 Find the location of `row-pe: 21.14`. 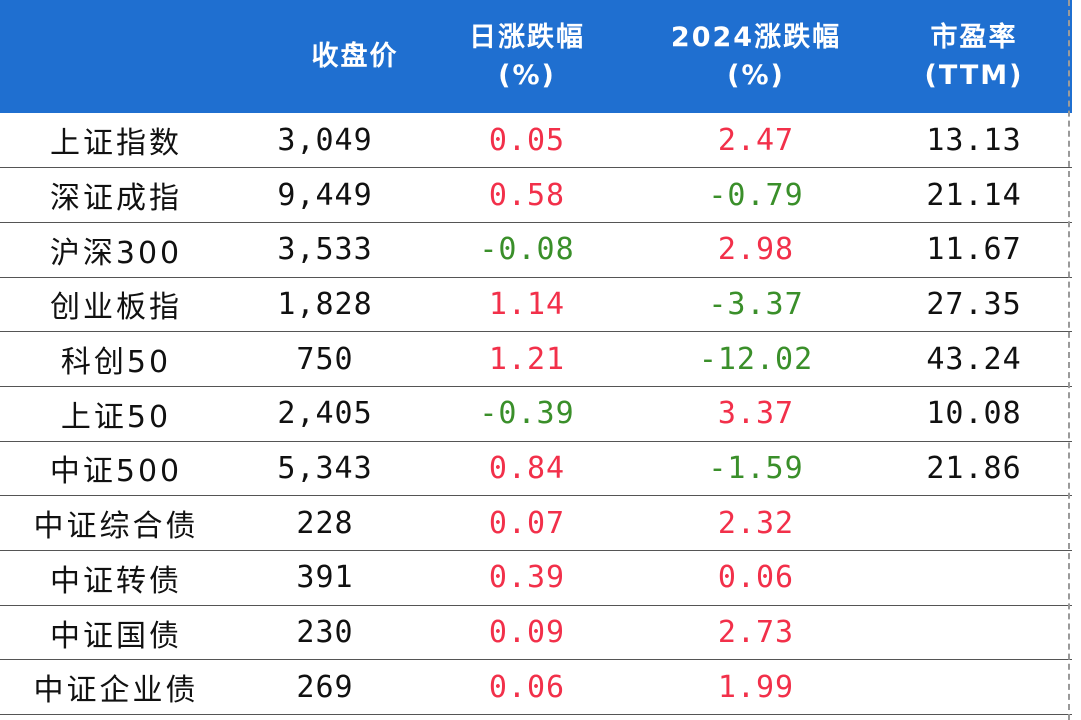

row-pe: 21.14 is located at coordinates (974, 195).